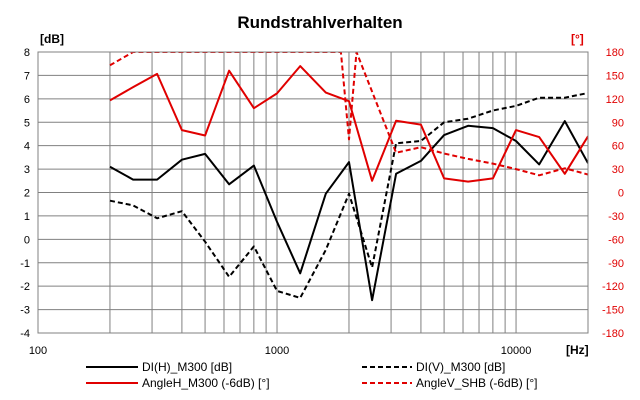 The image size is (640, 400). Describe the element at coordinates (615, 53) in the screenshot. I see `y2-tick-label: 180` at that location.